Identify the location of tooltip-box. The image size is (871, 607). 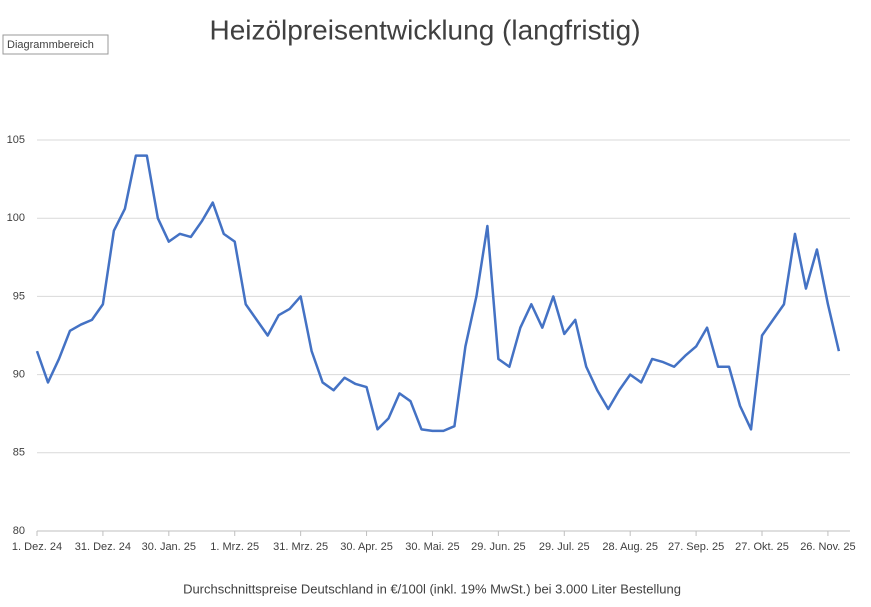
(55, 44).